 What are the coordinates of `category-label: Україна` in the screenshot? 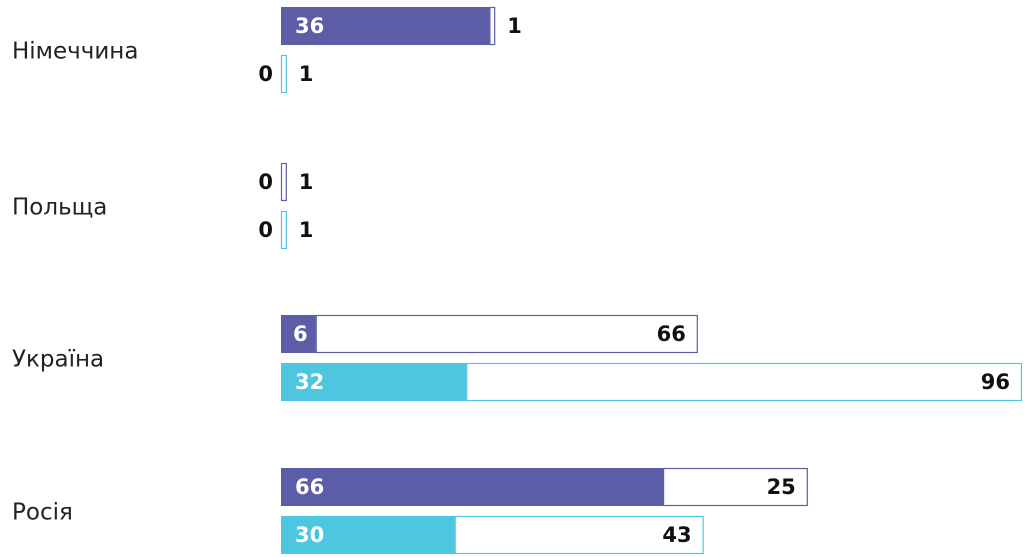 It's located at (58, 360).